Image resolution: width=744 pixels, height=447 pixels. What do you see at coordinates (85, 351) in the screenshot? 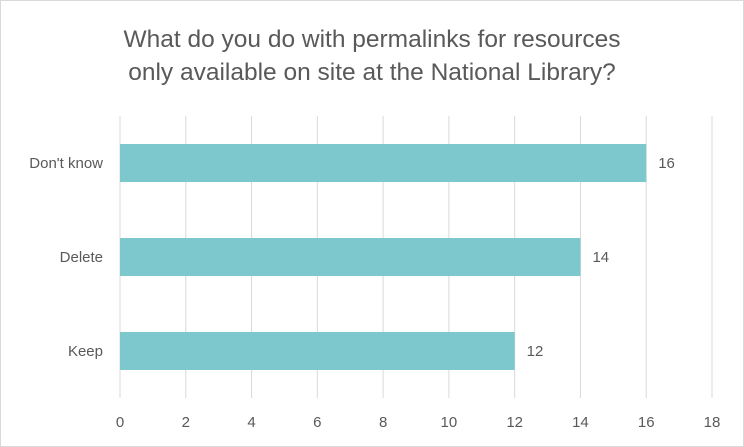
I see `category-label: Keep` at bounding box center [85, 351].